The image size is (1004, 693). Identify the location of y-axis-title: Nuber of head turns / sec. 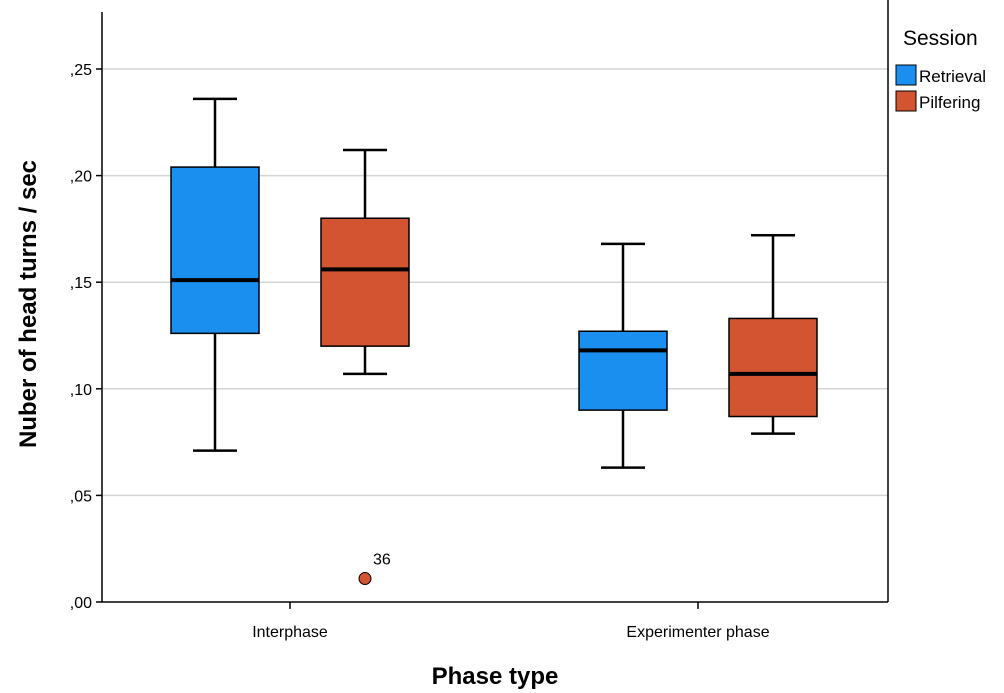
(28, 304).